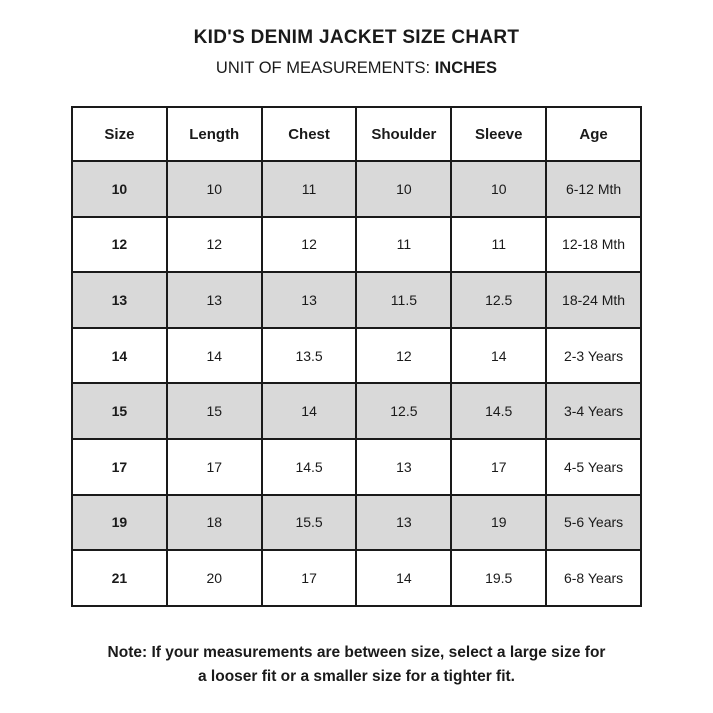  I want to click on table-cell: 2-3 Years, so click(593, 355).